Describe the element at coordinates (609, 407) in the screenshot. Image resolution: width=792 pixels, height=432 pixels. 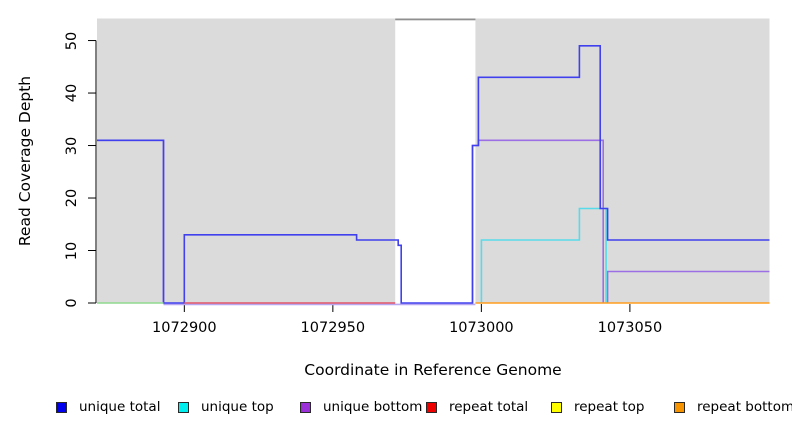
I see `legend-label: repeat top` at that location.